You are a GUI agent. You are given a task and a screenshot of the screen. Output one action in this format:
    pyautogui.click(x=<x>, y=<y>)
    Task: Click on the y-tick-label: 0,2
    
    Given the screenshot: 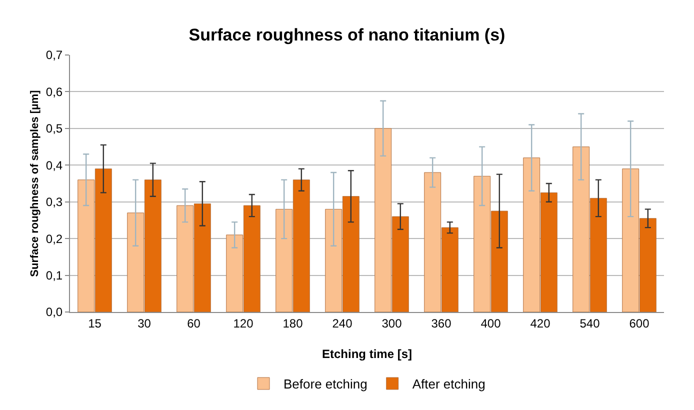 What is the action you would take?
    pyautogui.click(x=54, y=239)
    